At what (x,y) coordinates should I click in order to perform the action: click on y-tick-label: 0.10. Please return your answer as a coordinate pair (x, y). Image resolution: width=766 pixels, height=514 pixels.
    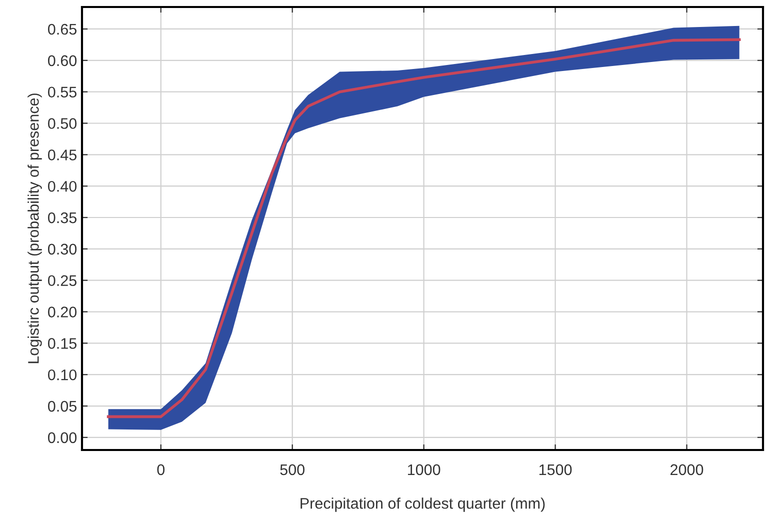
    Looking at the image, I should click on (62, 374).